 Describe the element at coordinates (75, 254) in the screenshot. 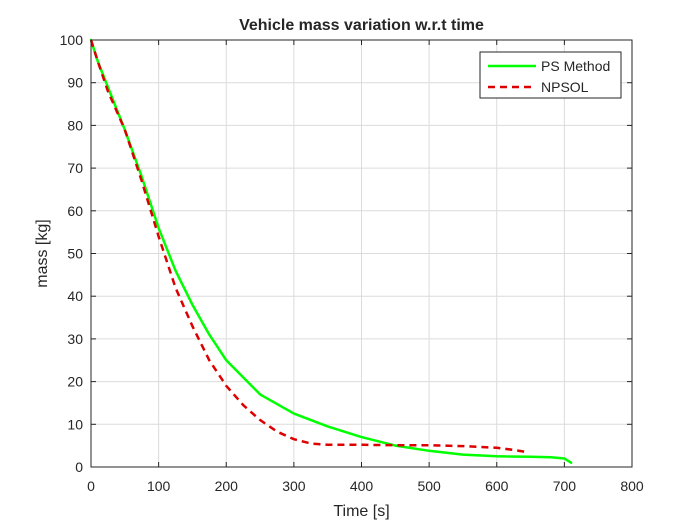

I see `y-tick-label: 50` at that location.